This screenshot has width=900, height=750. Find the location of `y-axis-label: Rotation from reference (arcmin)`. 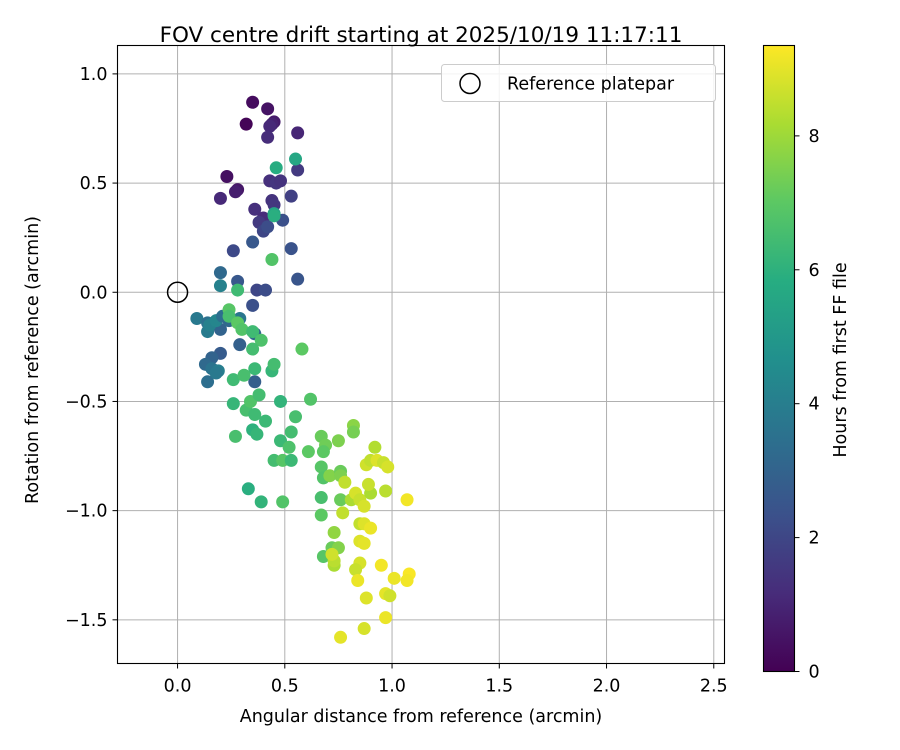

y-axis-label: Rotation from reference (arcmin) is located at coordinates (33, 360).